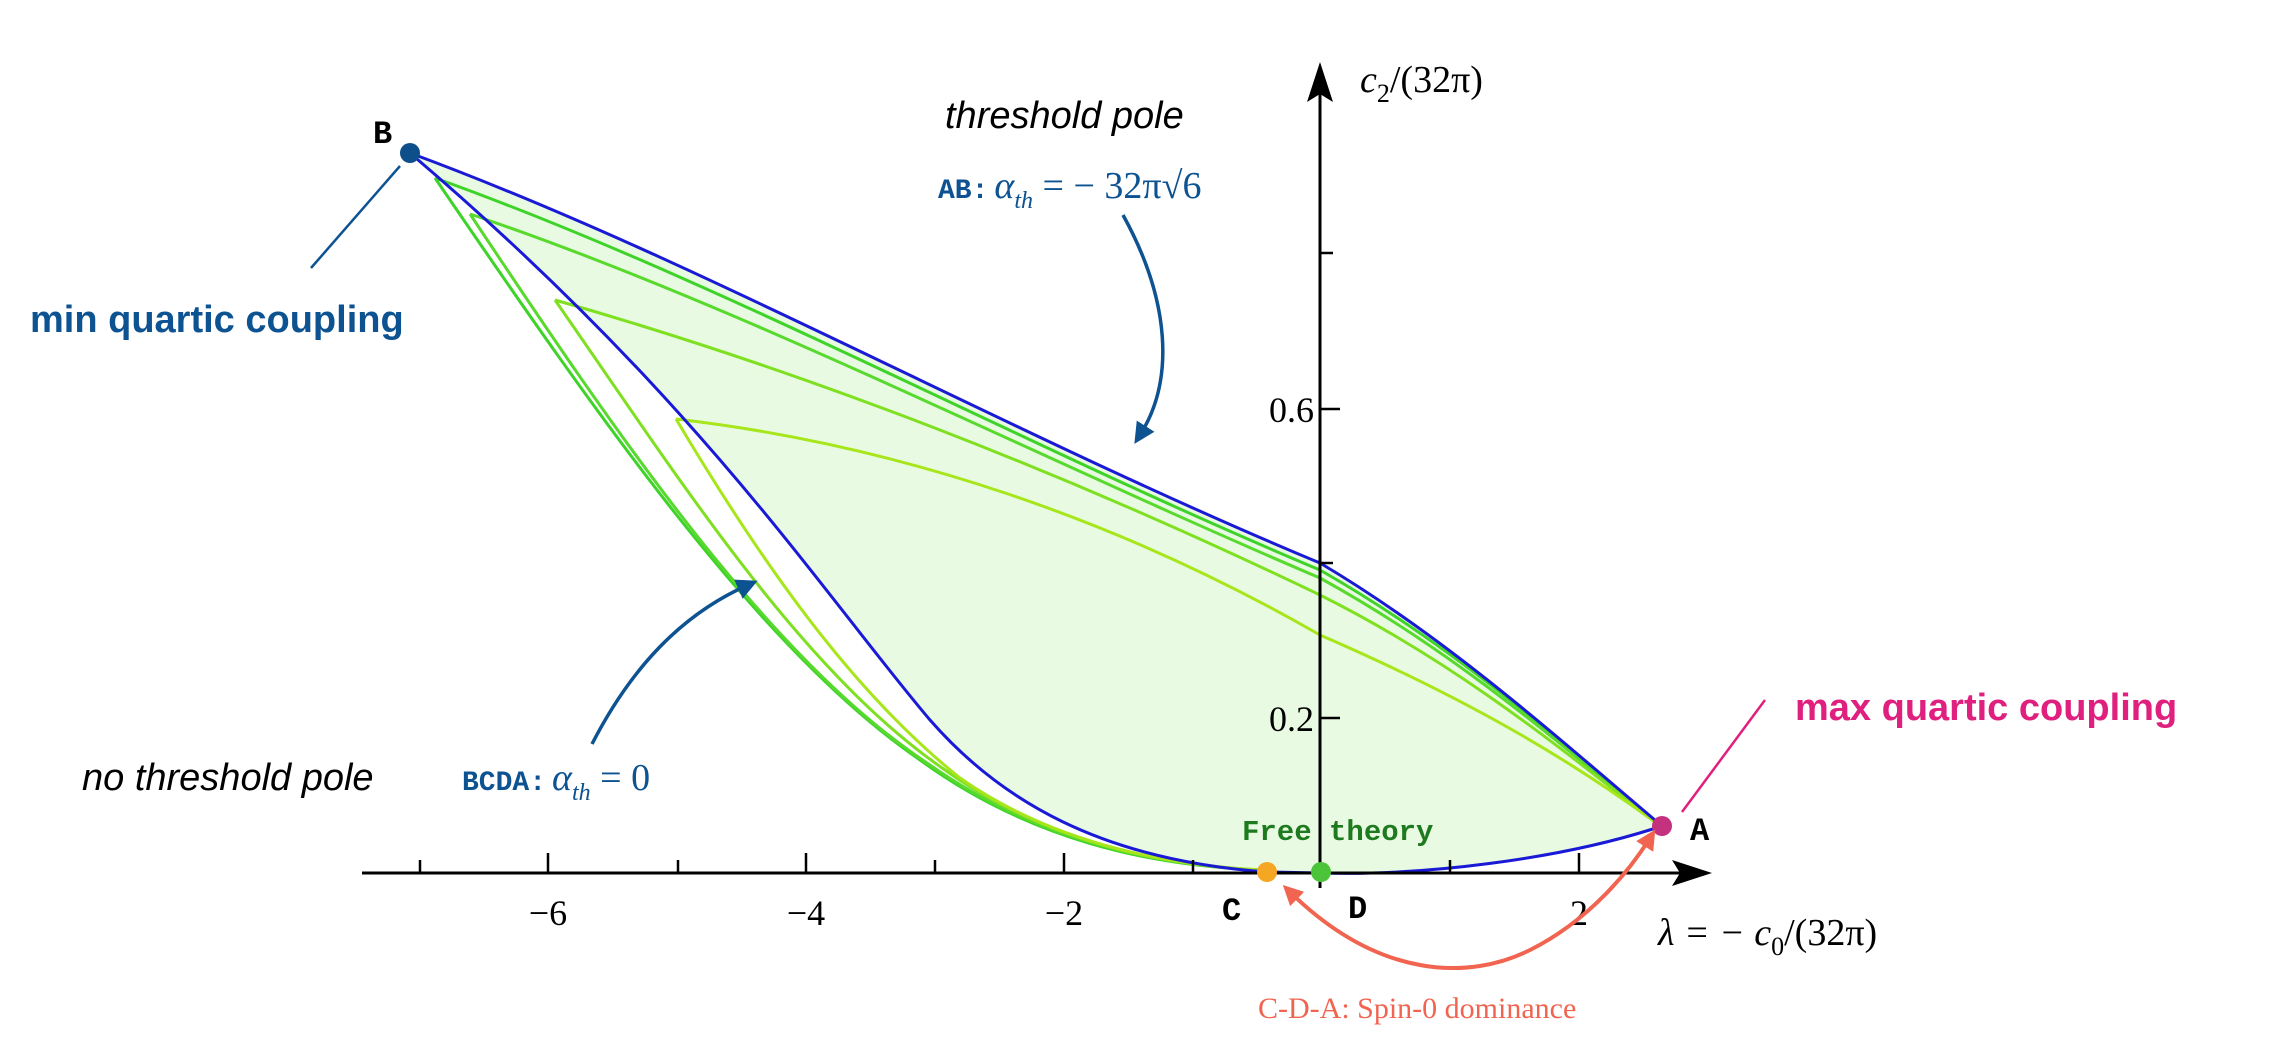  Describe the element at coordinates (228, 778) in the screenshot. I see `no-threshold-pole-label: no threshold pole` at that location.